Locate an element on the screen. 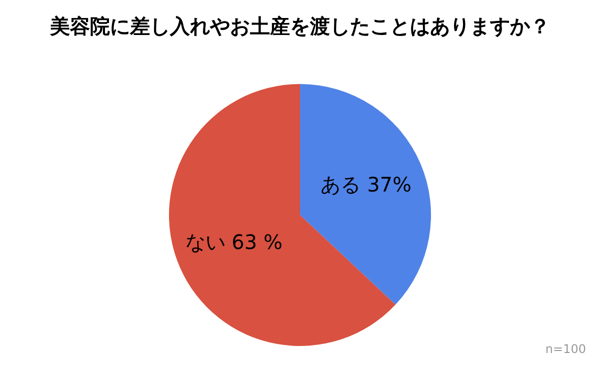 The image size is (600, 370). slice-label: ない 63 % is located at coordinates (233, 242).